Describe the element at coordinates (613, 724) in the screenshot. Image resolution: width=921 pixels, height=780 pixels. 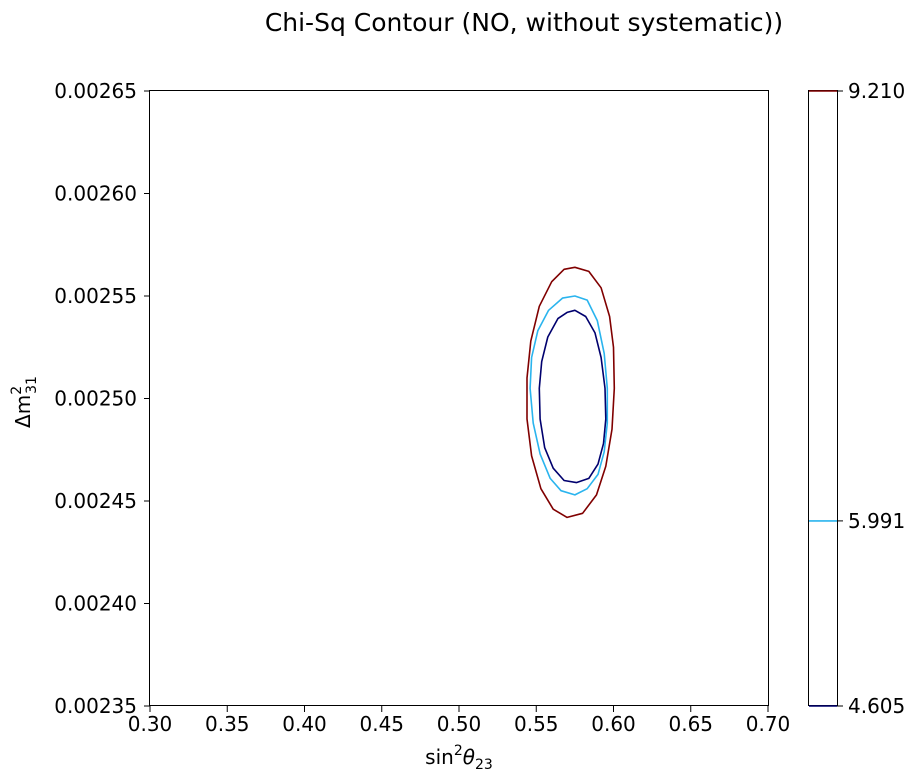
I see `x-tick-label: 0.60` at that location.